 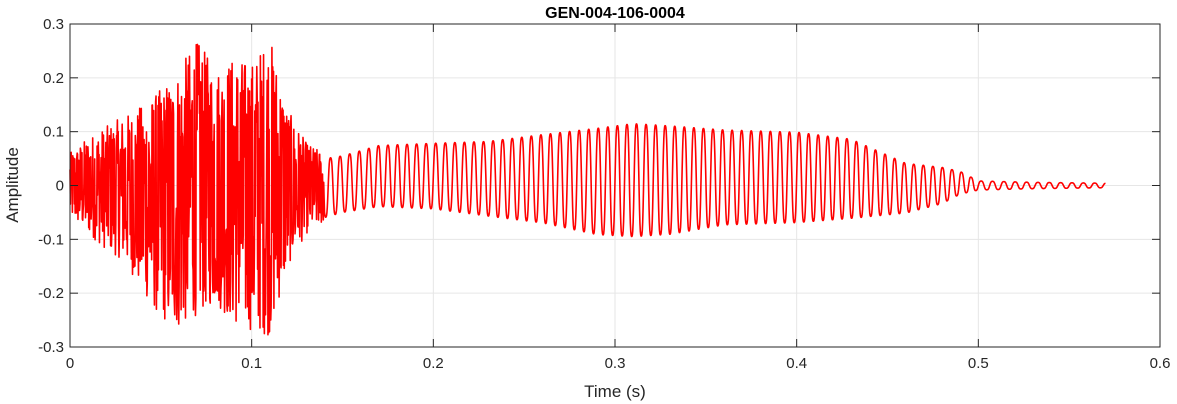 I want to click on x-tick-label: 0.6, so click(x=1160, y=363).